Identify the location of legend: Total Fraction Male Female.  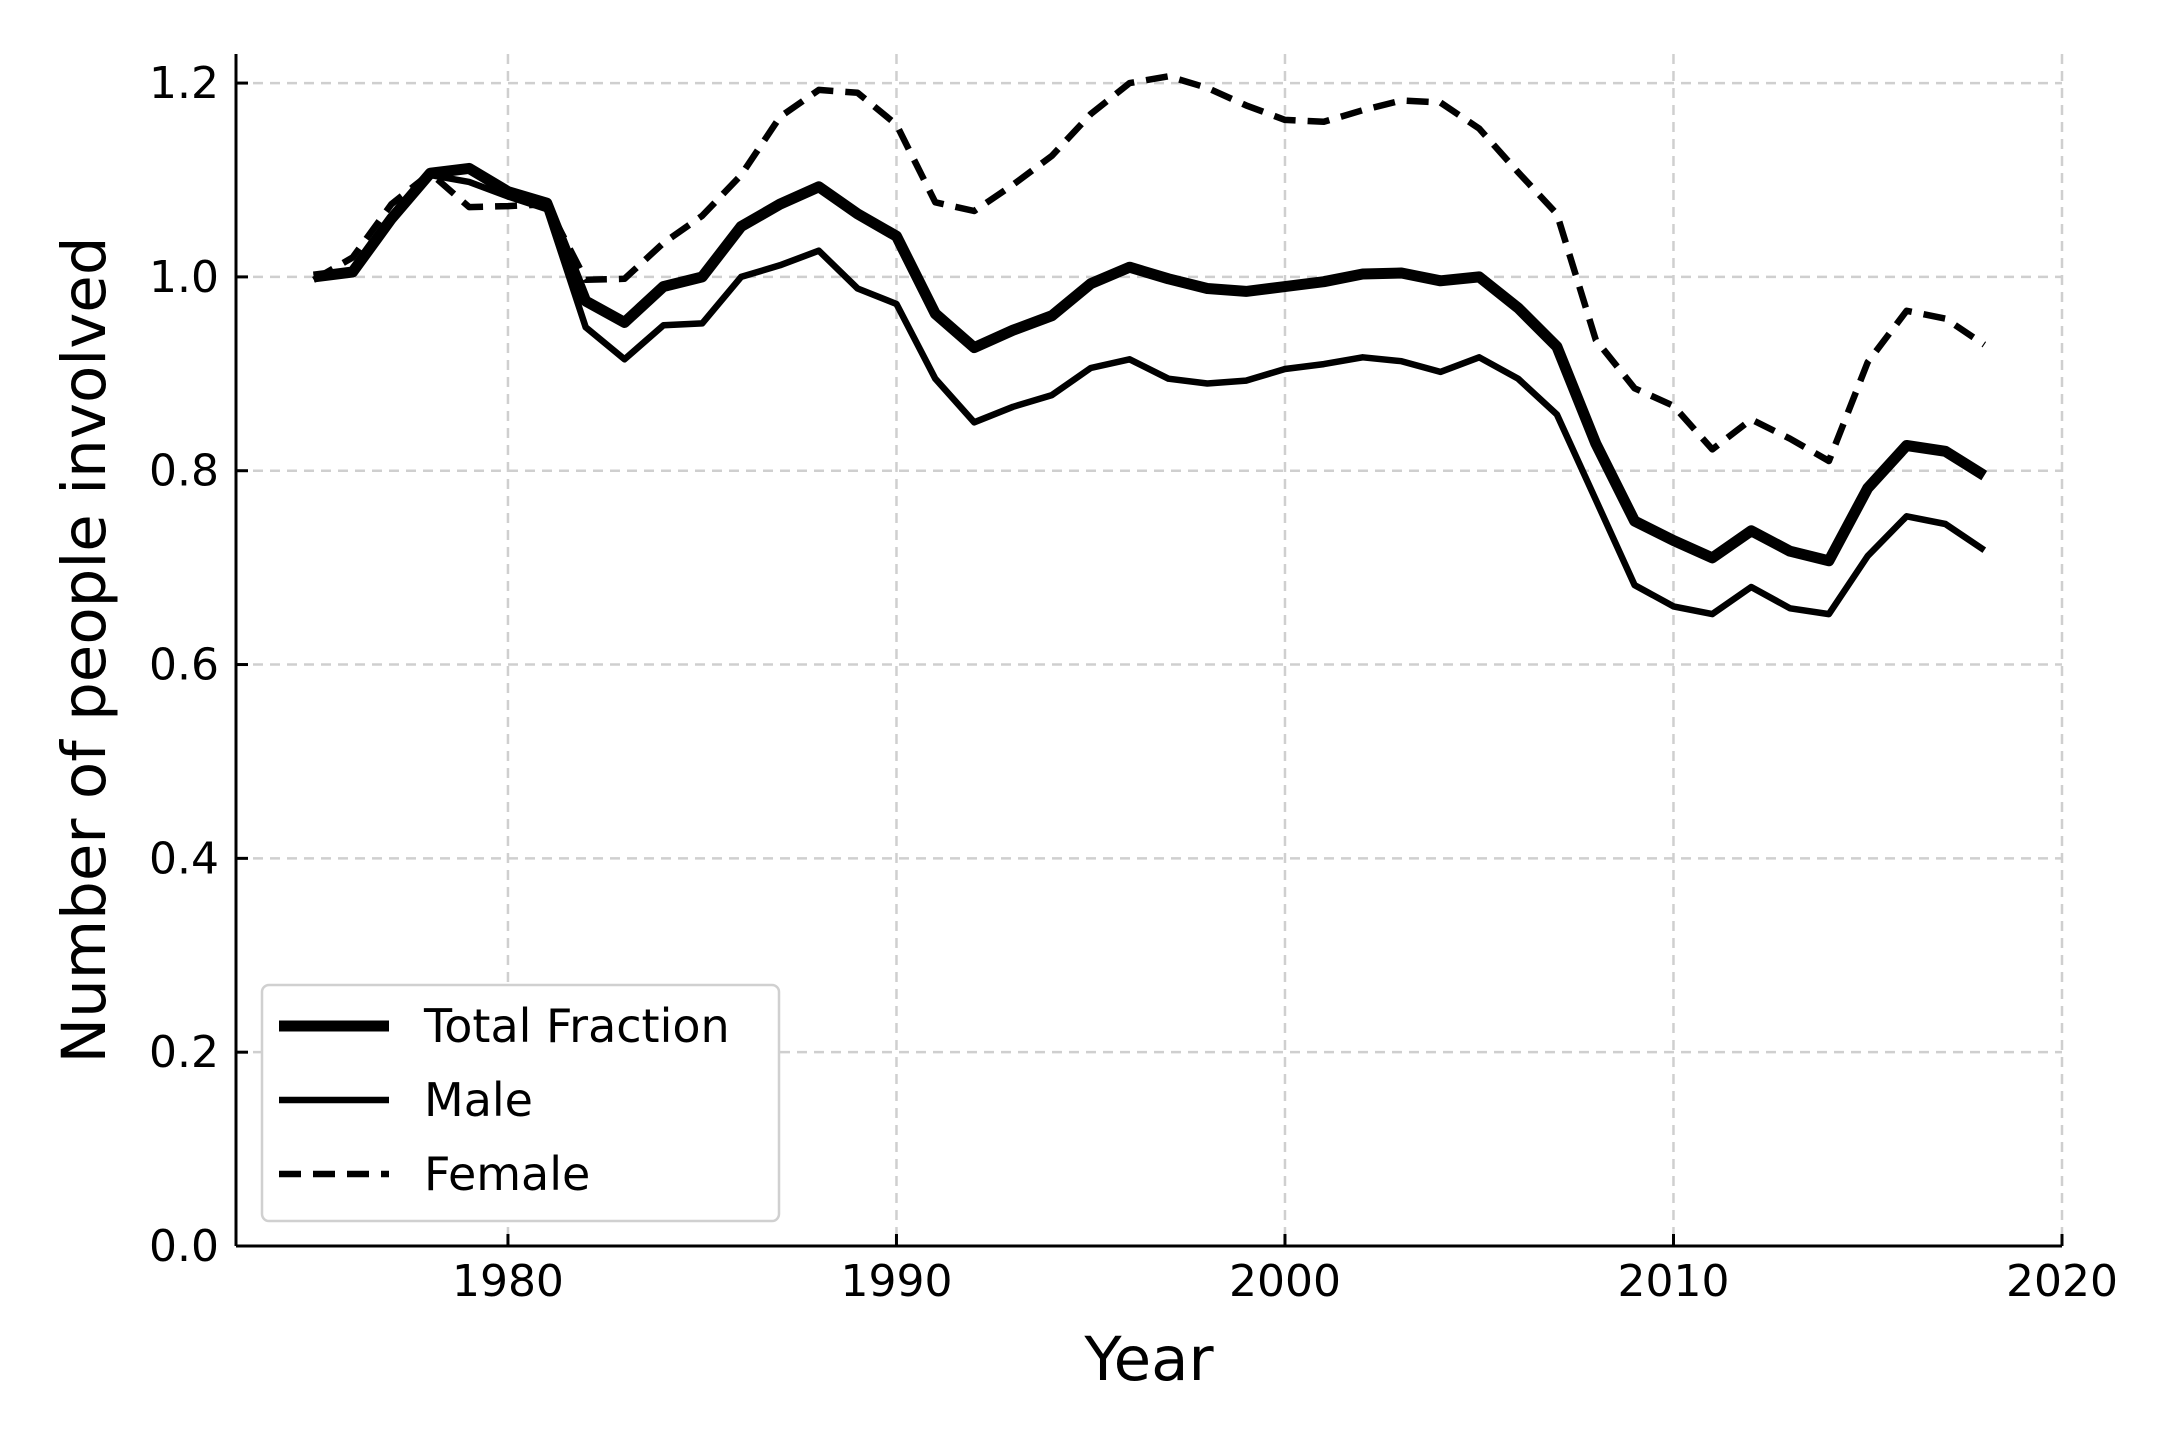
(520, 1103).